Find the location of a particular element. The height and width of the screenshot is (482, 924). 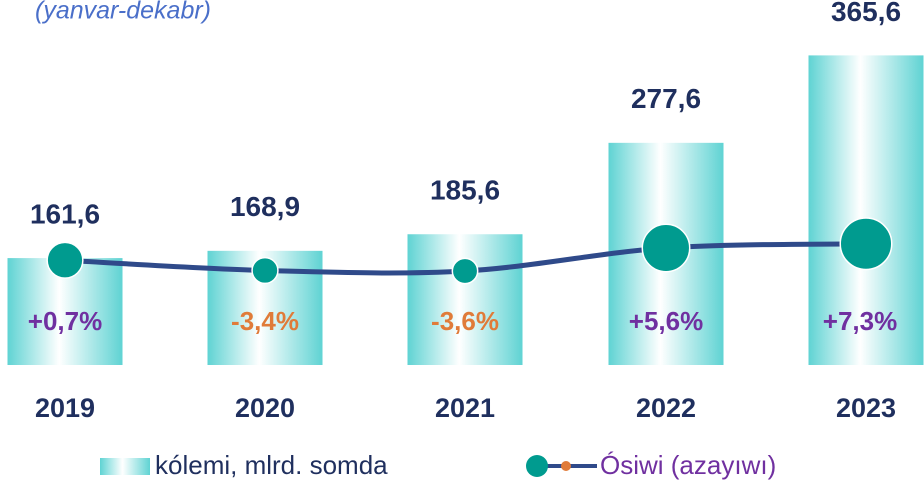

bar-value-label: 185,6 is located at coordinates (465, 190).